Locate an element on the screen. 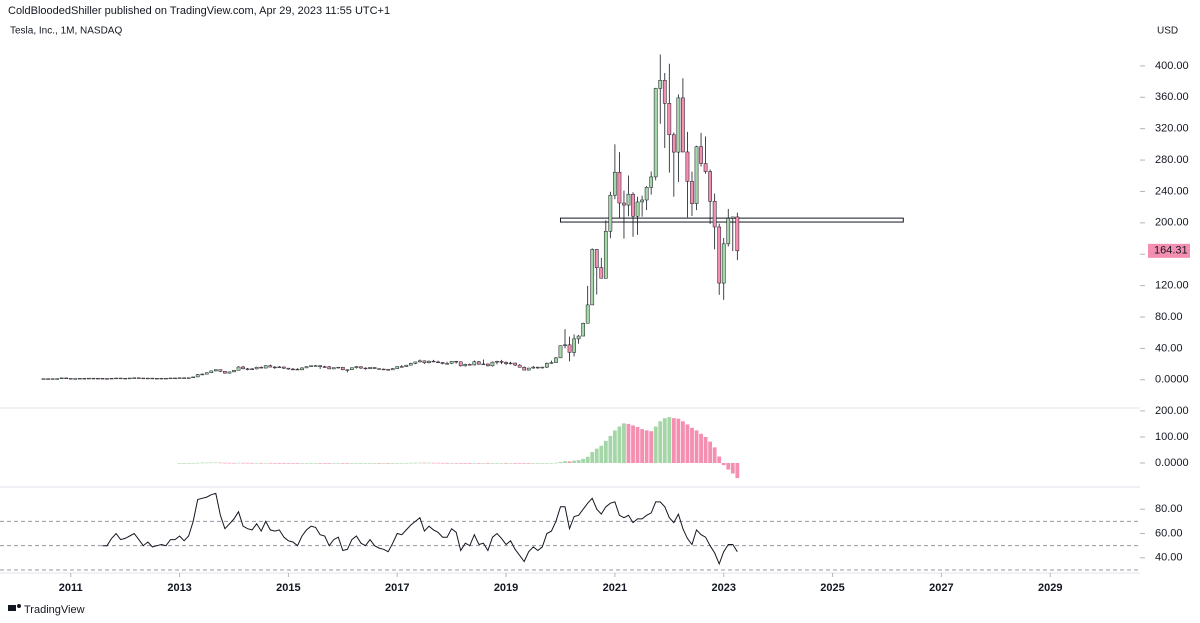 This screenshot has width=1200, height=623. brand-logo is located at coordinates (14, 607).